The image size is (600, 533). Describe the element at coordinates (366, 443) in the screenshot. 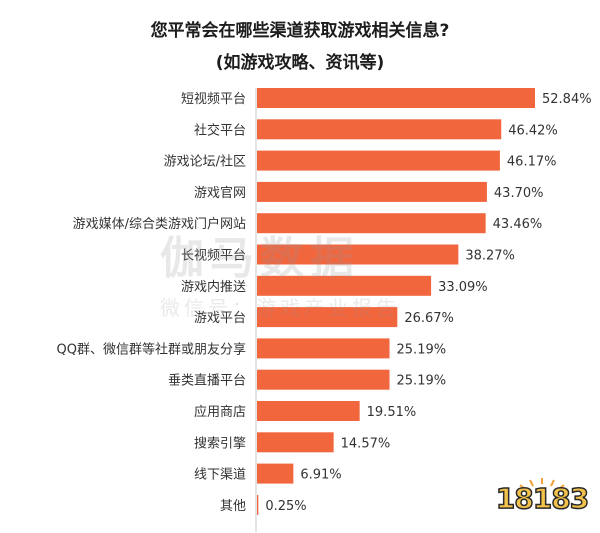

I see `value-label: 14.57%` at that location.